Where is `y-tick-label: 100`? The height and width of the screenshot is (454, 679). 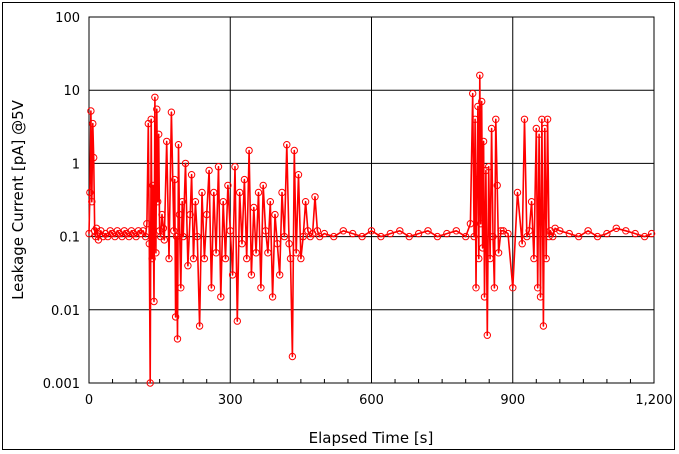 y-tick-label: 100 is located at coordinates (67, 18).